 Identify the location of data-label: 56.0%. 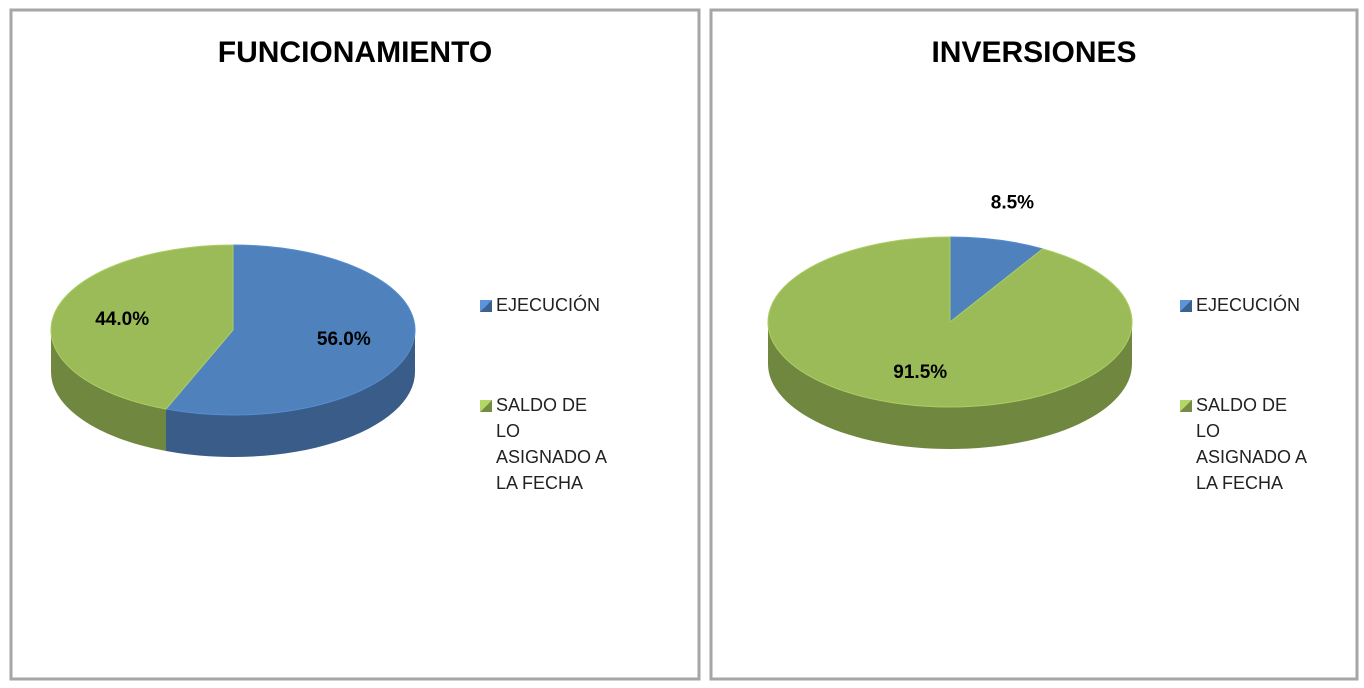
(344, 339).